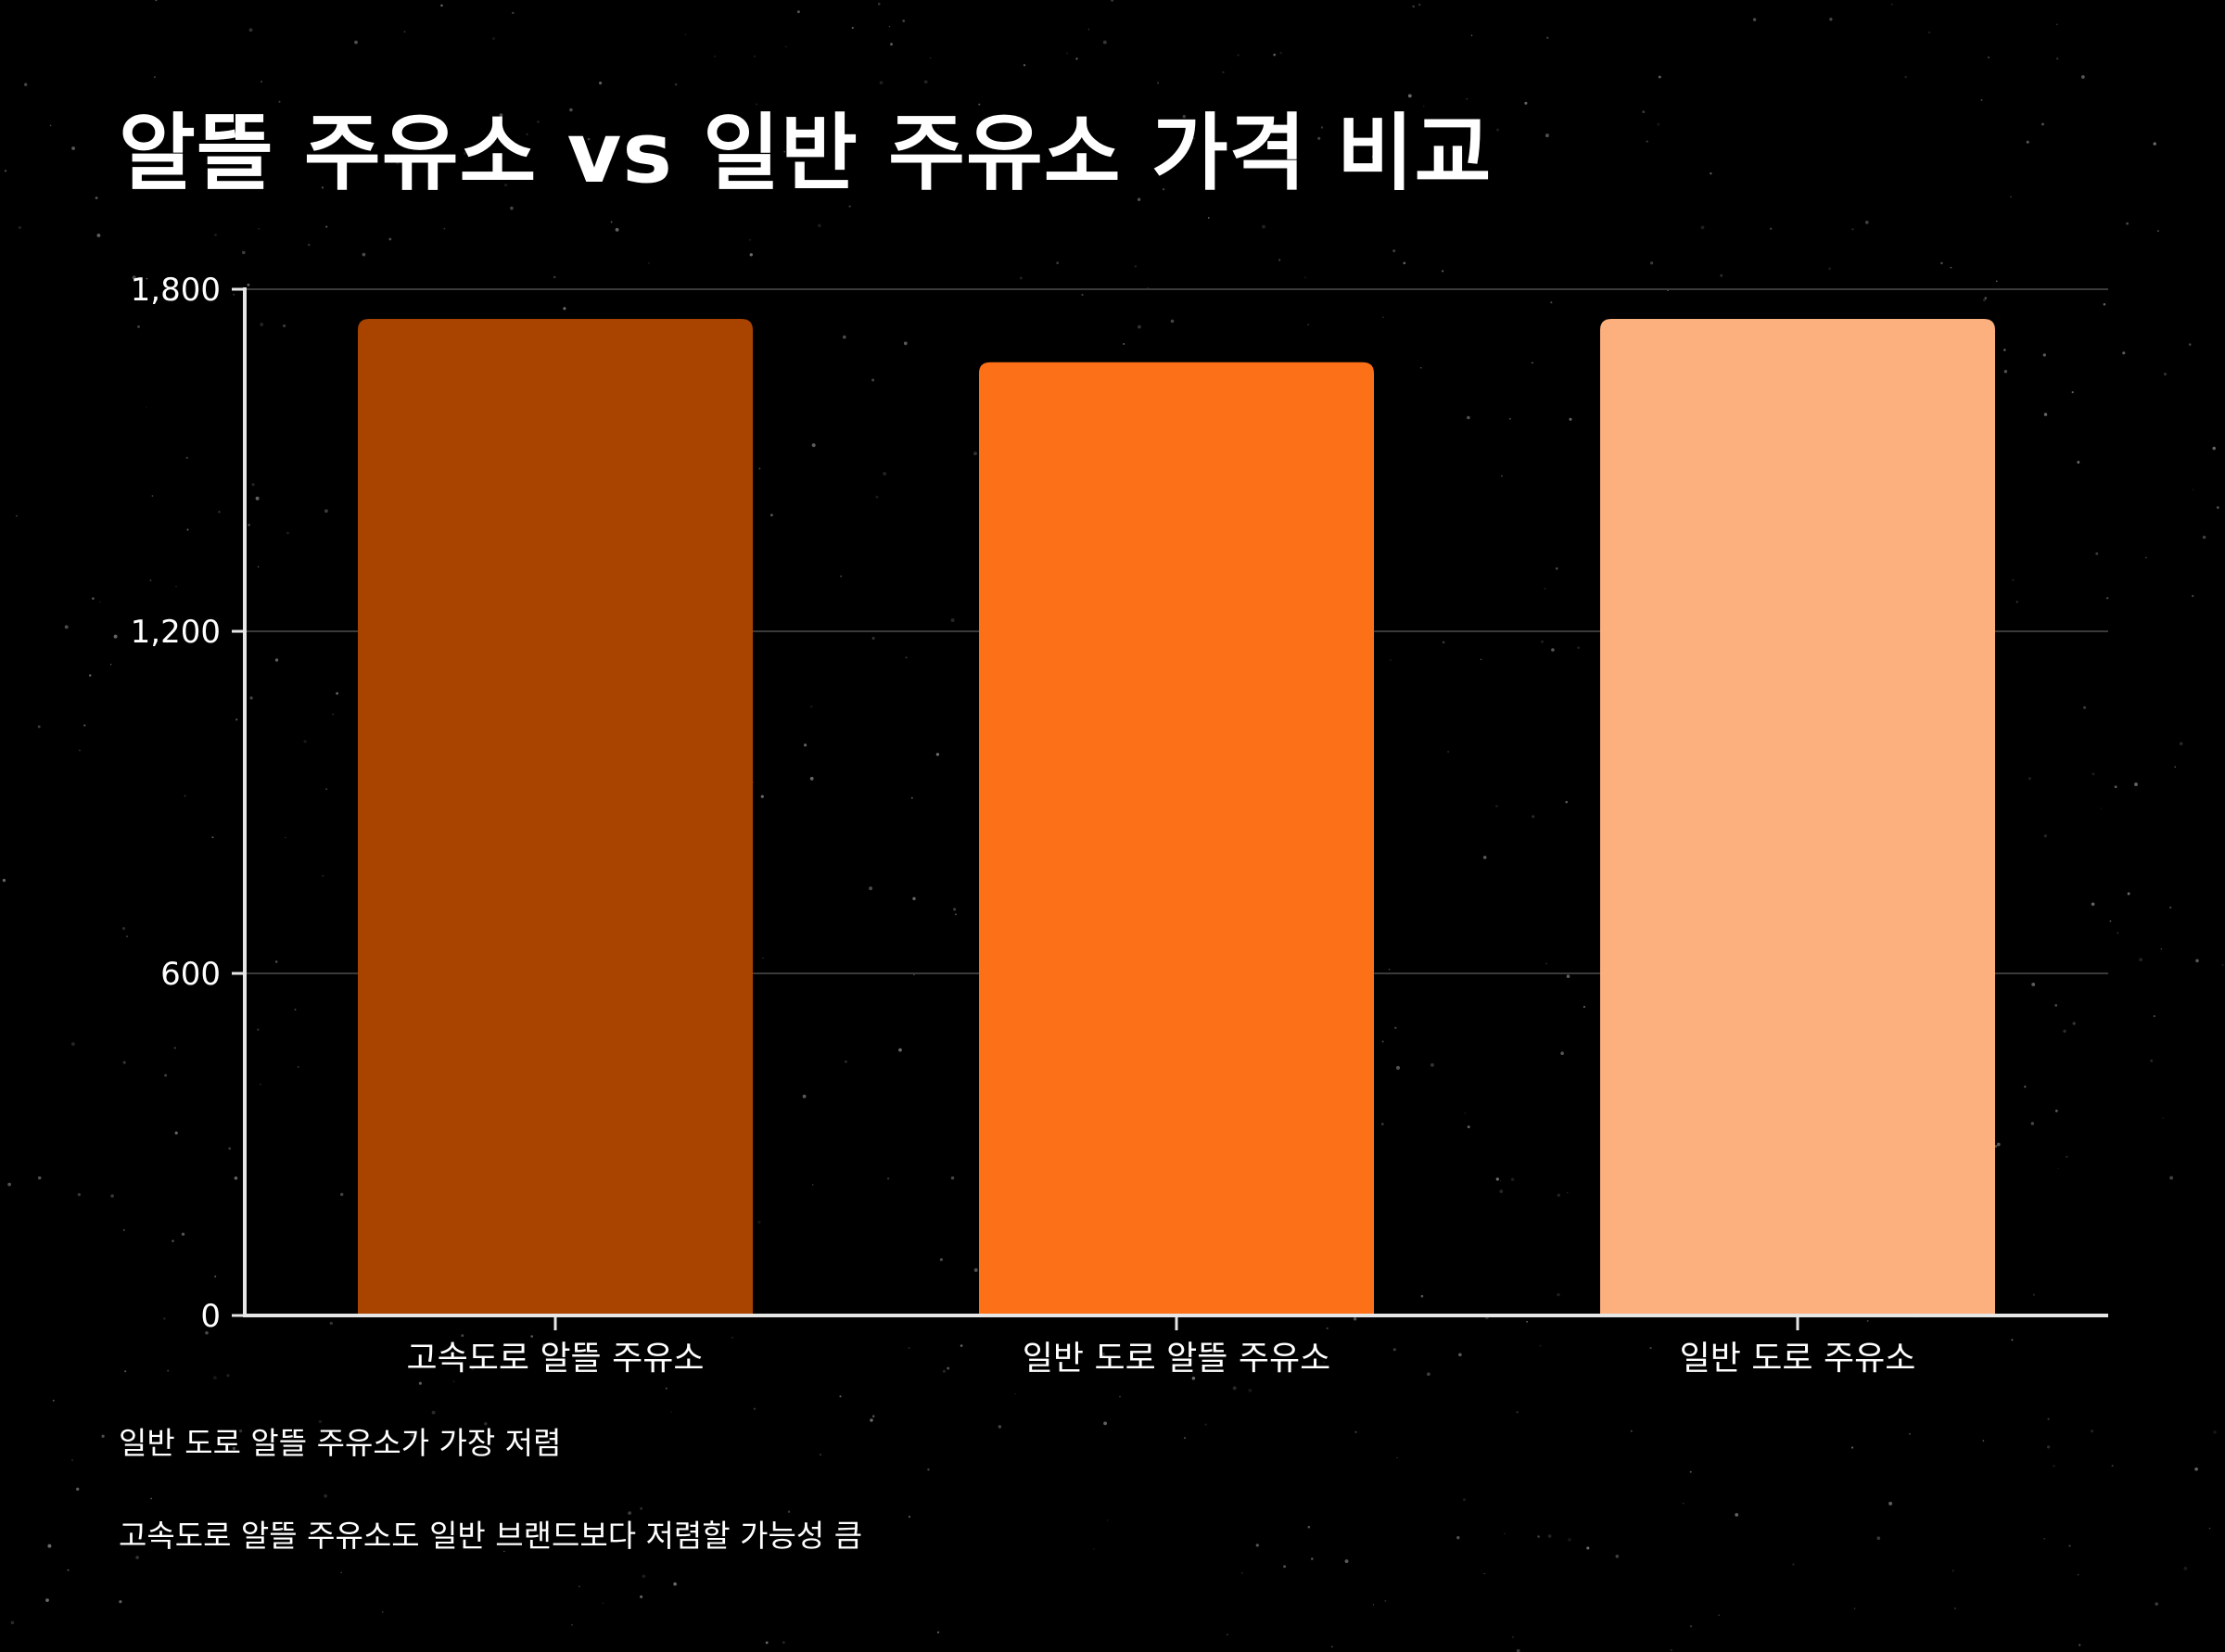 The image size is (2225, 1652). I want to click on y-tick-label: 0, so click(210, 1317).